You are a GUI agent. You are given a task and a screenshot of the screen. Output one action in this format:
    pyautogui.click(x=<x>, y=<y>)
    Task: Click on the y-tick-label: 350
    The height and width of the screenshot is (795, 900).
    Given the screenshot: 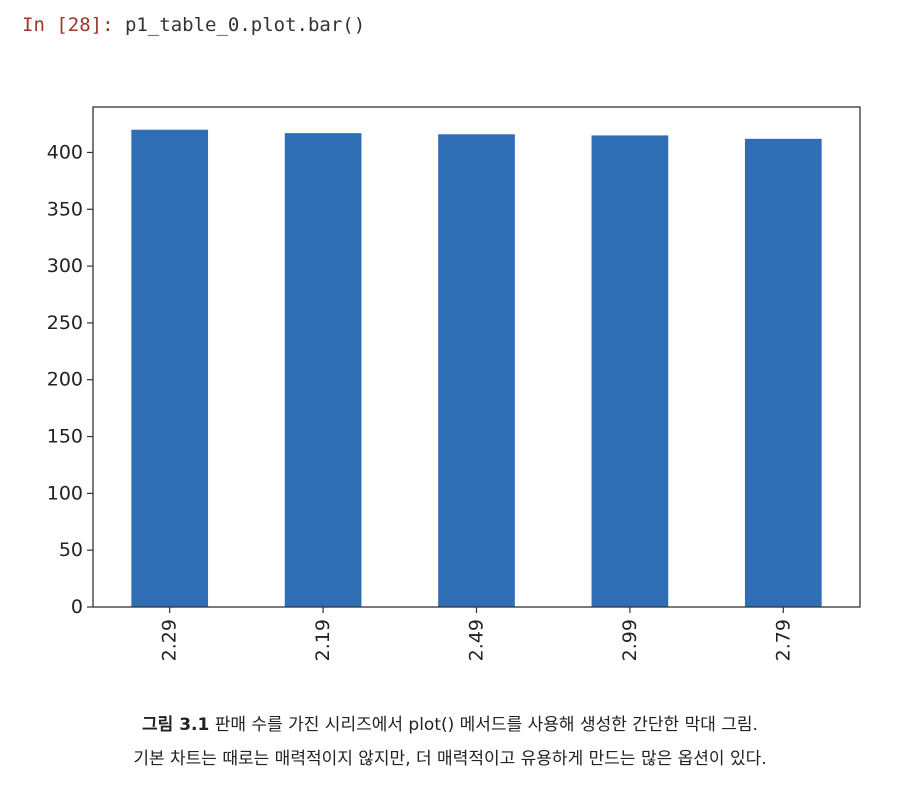 What is the action you would take?
    pyautogui.click(x=65, y=209)
    